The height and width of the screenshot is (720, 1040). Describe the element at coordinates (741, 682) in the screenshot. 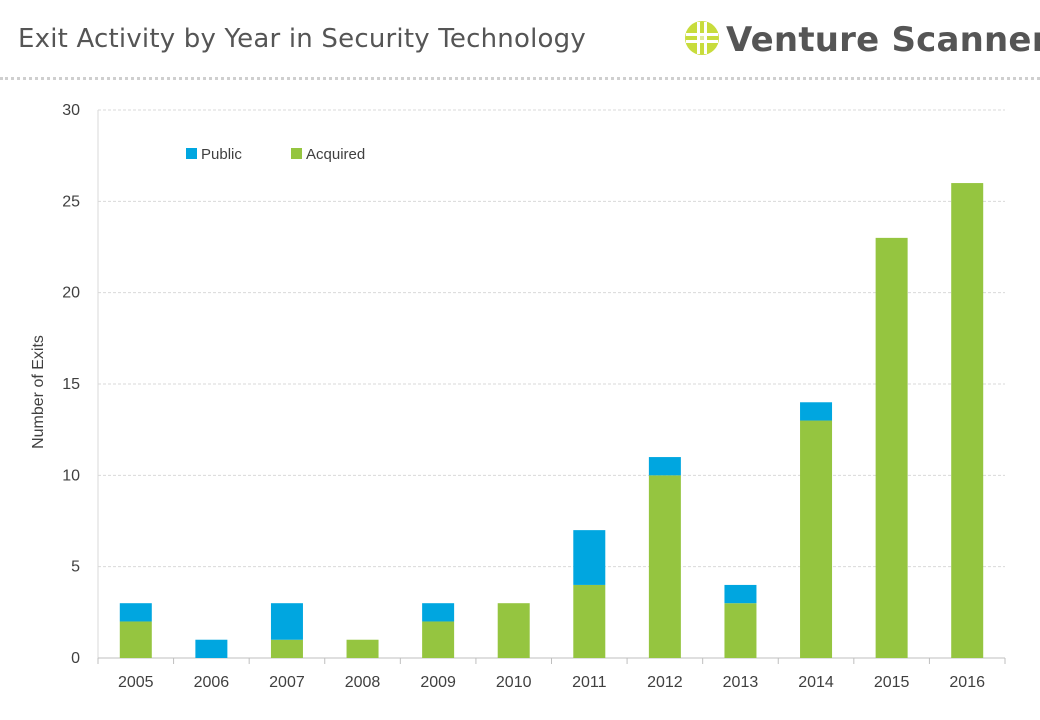

I see `x-tick-label: 2013` at that location.